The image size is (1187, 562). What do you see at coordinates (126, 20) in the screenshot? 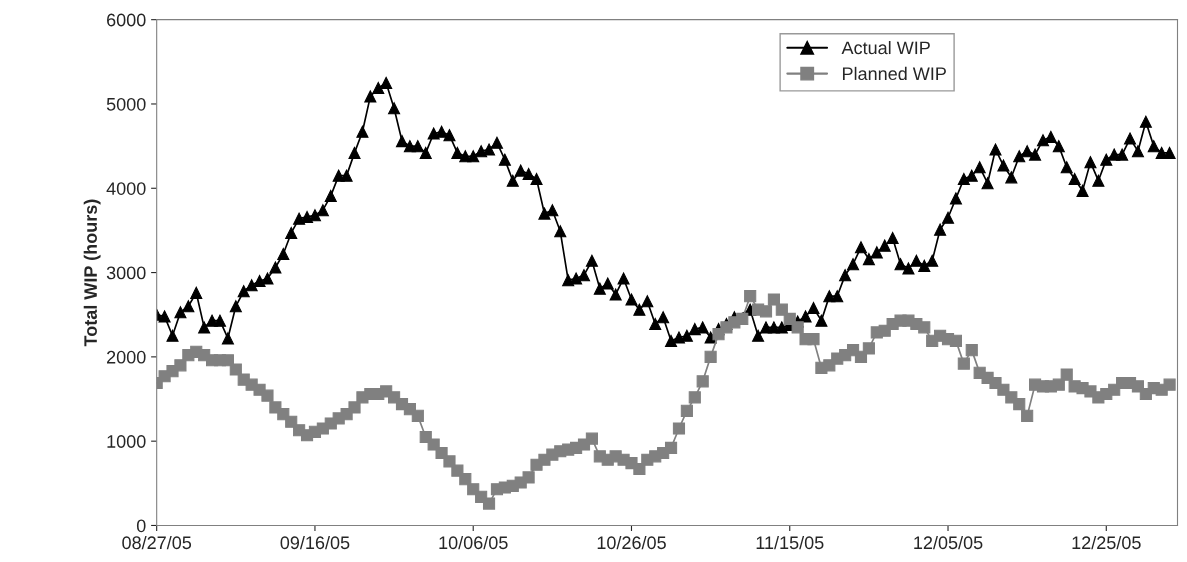
I see `y-tick-label: 6000` at bounding box center [126, 20].